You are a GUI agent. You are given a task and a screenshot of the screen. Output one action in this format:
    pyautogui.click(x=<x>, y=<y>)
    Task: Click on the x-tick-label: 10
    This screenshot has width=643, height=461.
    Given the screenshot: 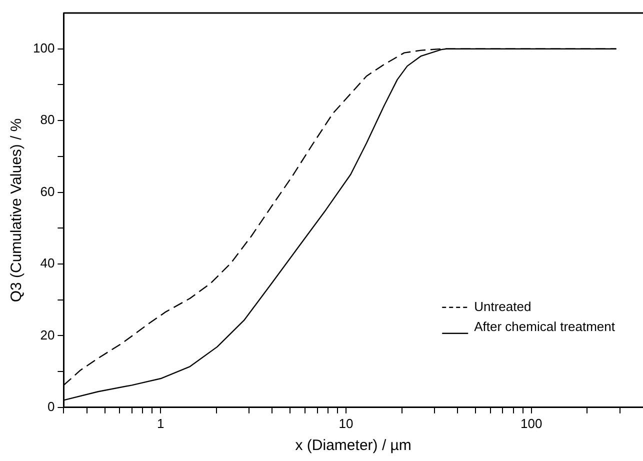 What is the action you would take?
    pyautogui.click(x=346, y=423)
    